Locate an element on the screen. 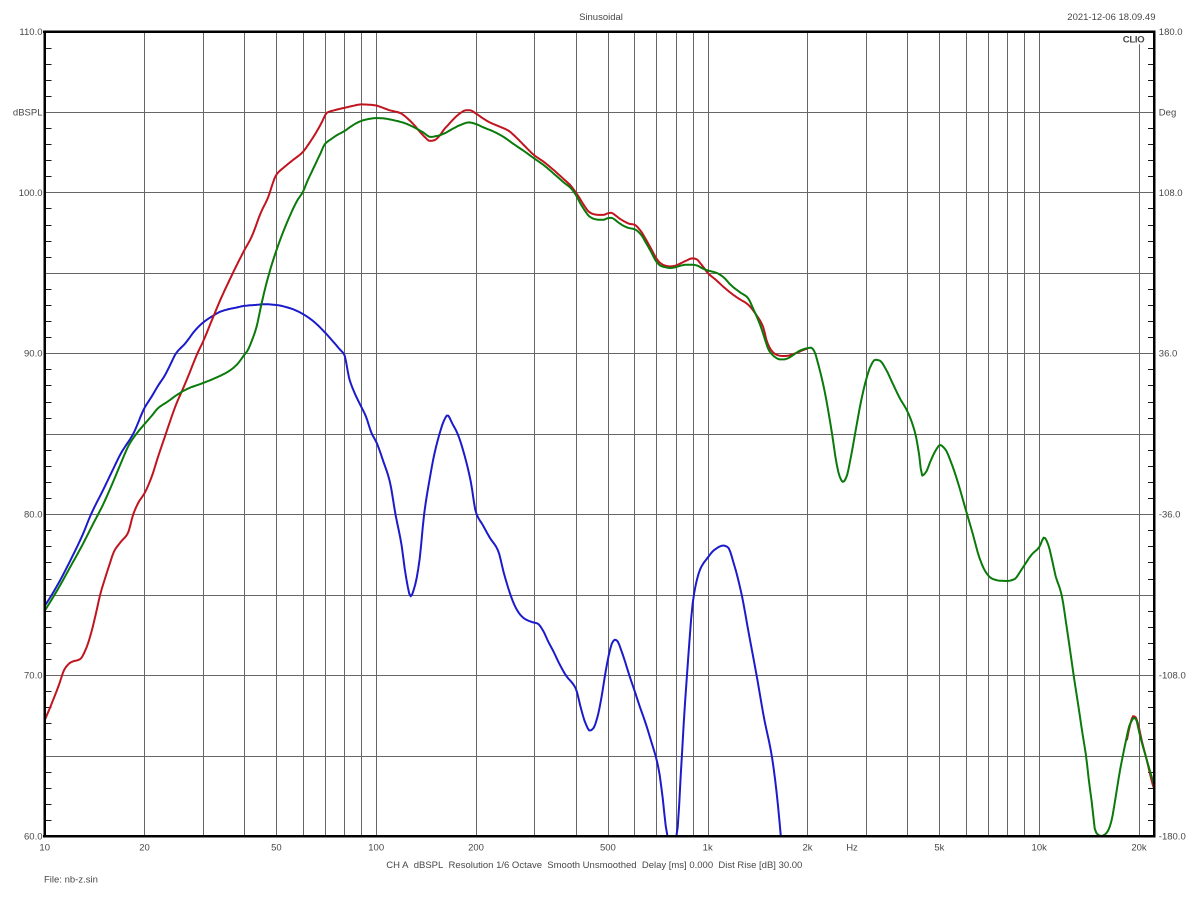 This screenshot has height=900, width=1200. svg-text: Sinusoidal is located at coordinates (601, 17).